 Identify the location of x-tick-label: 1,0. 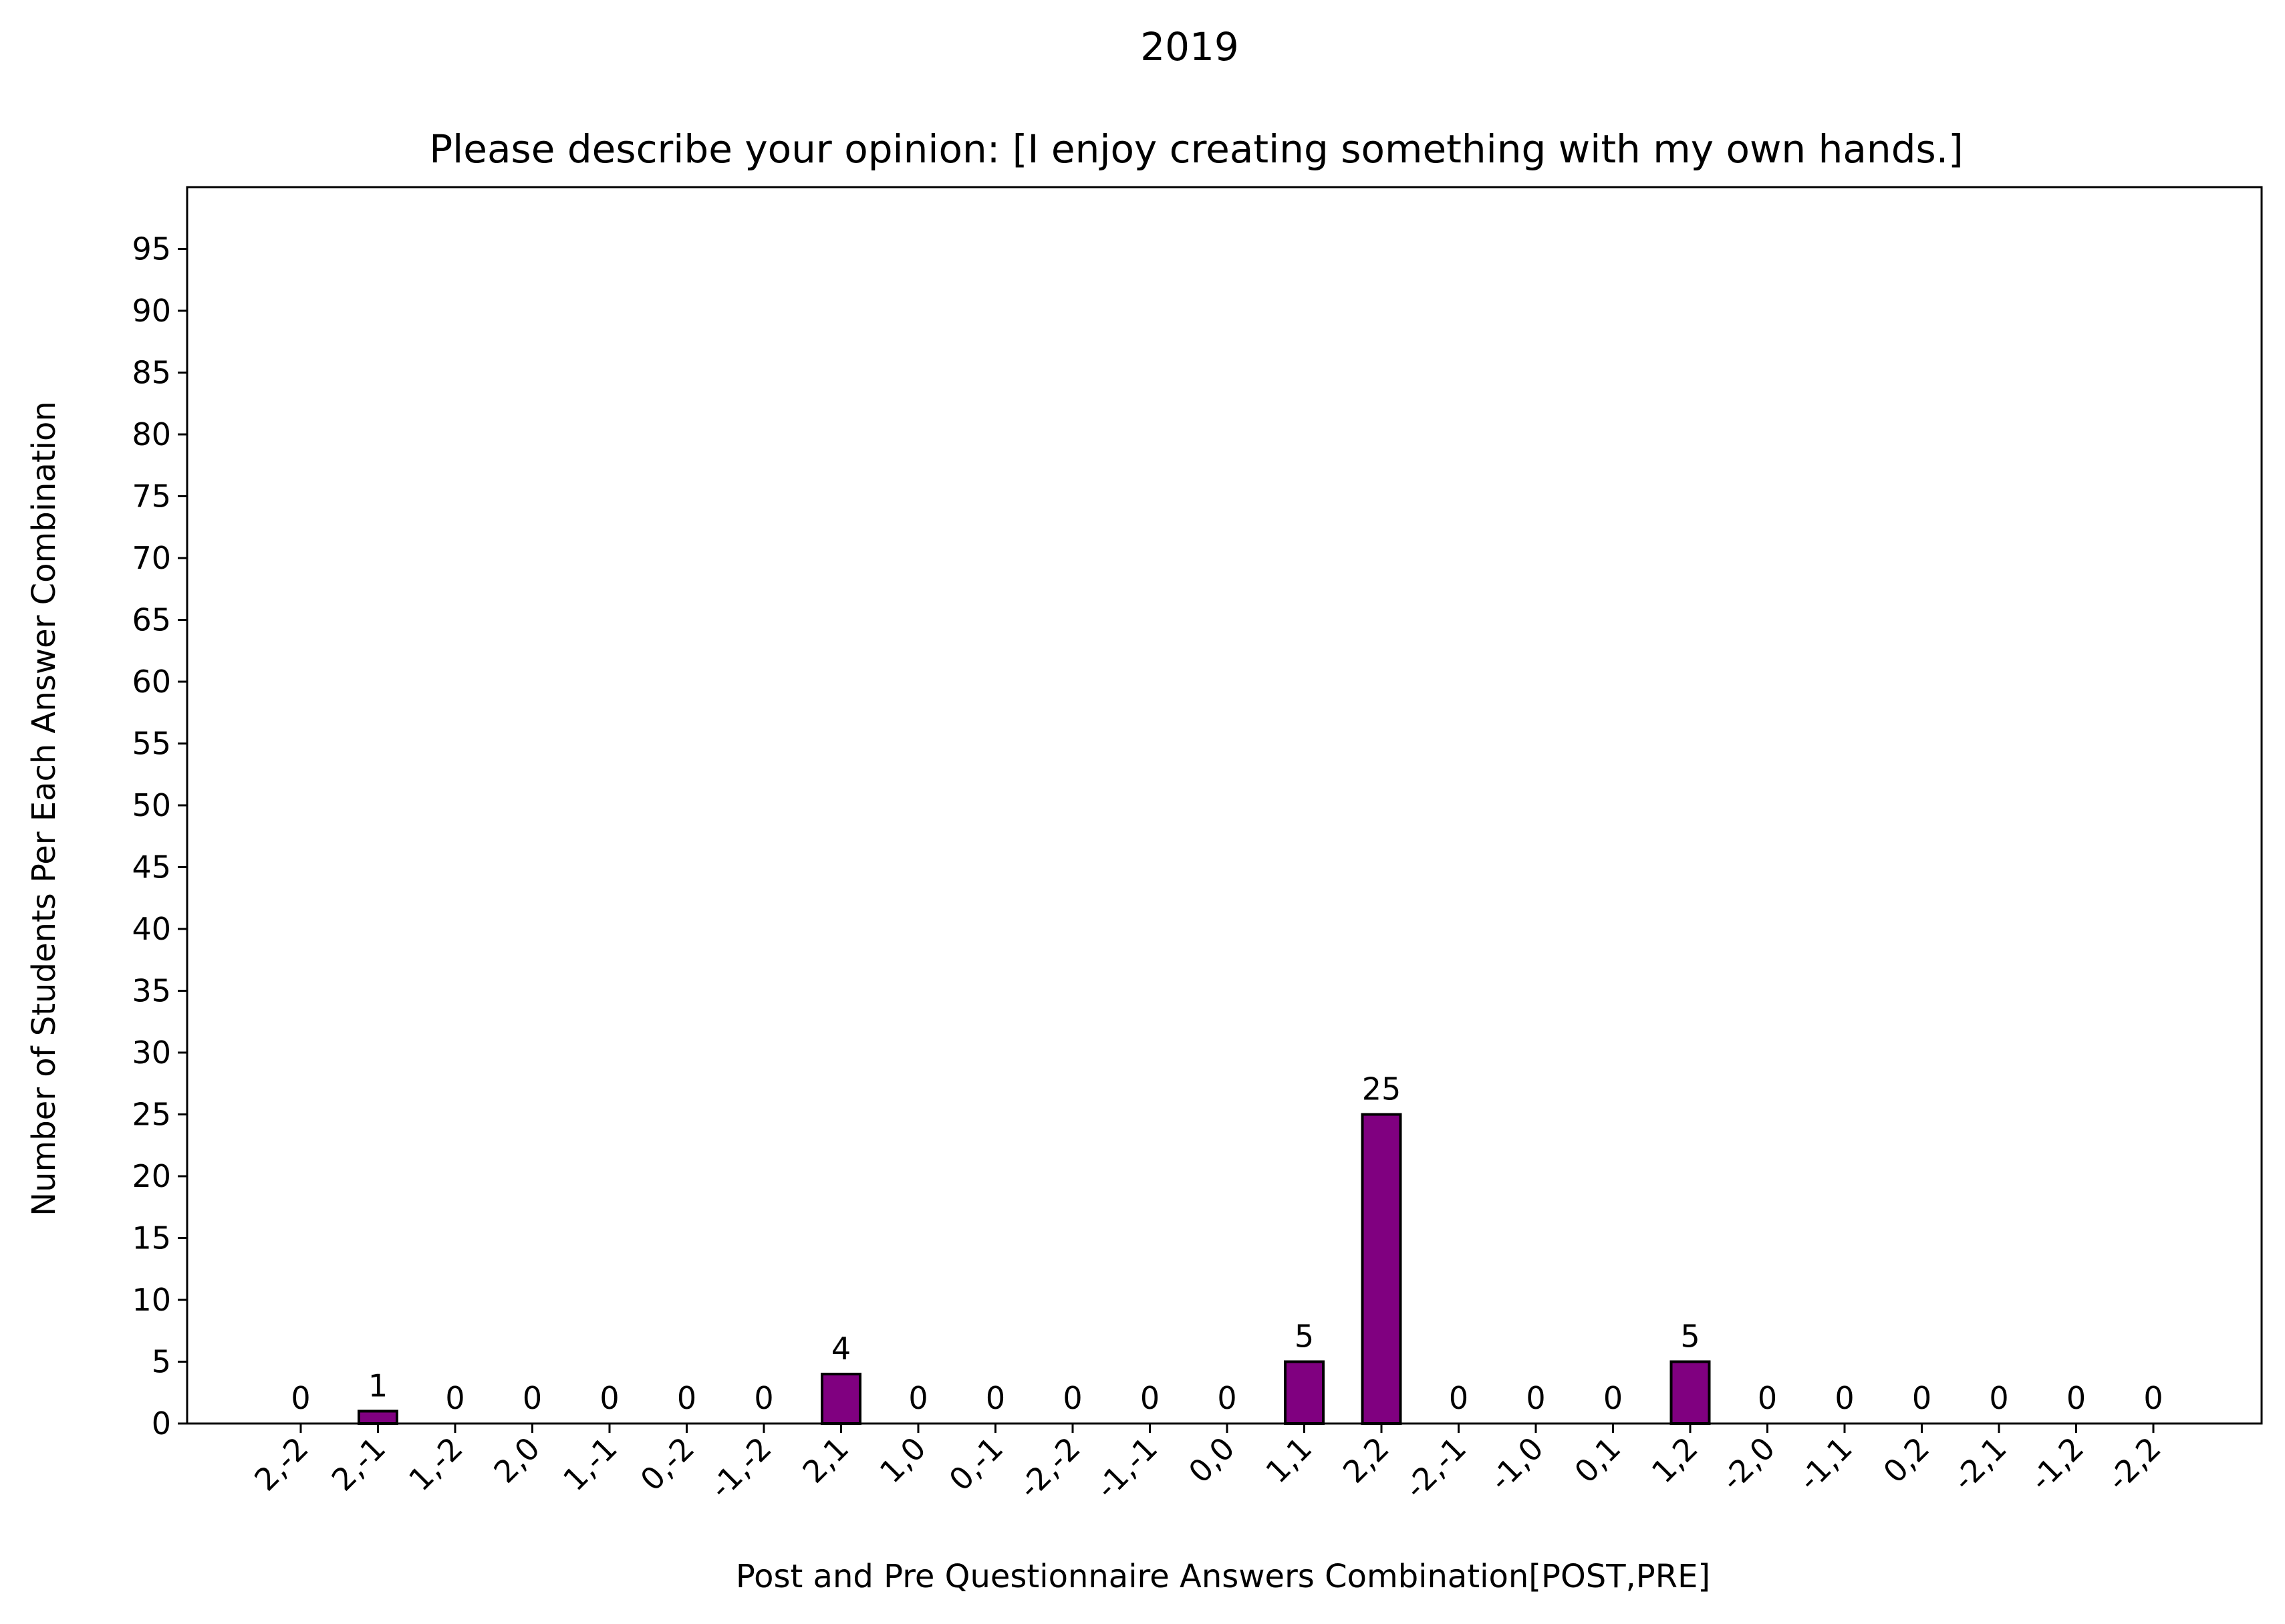
(903, 1460).